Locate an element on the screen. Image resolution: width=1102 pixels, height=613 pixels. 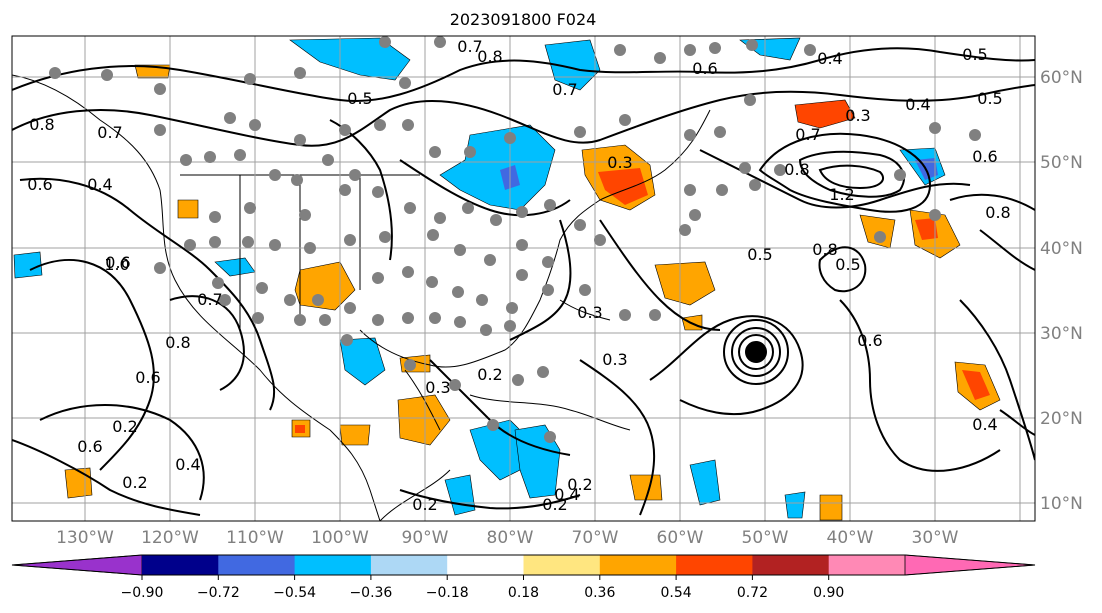
lon-label: 110°W is located at coordinates (255, 538).